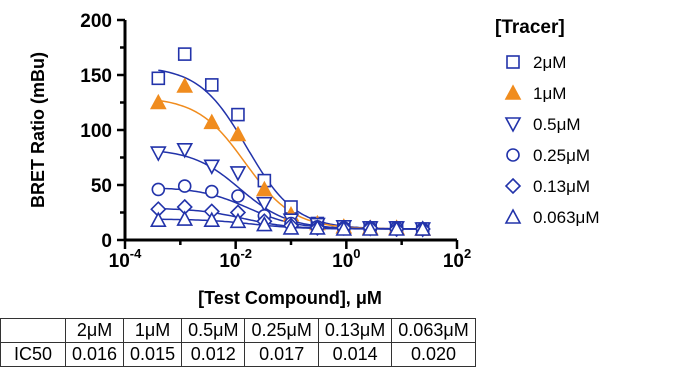  I want to click on legend-entry: 0.5μM, so click(557, 124).